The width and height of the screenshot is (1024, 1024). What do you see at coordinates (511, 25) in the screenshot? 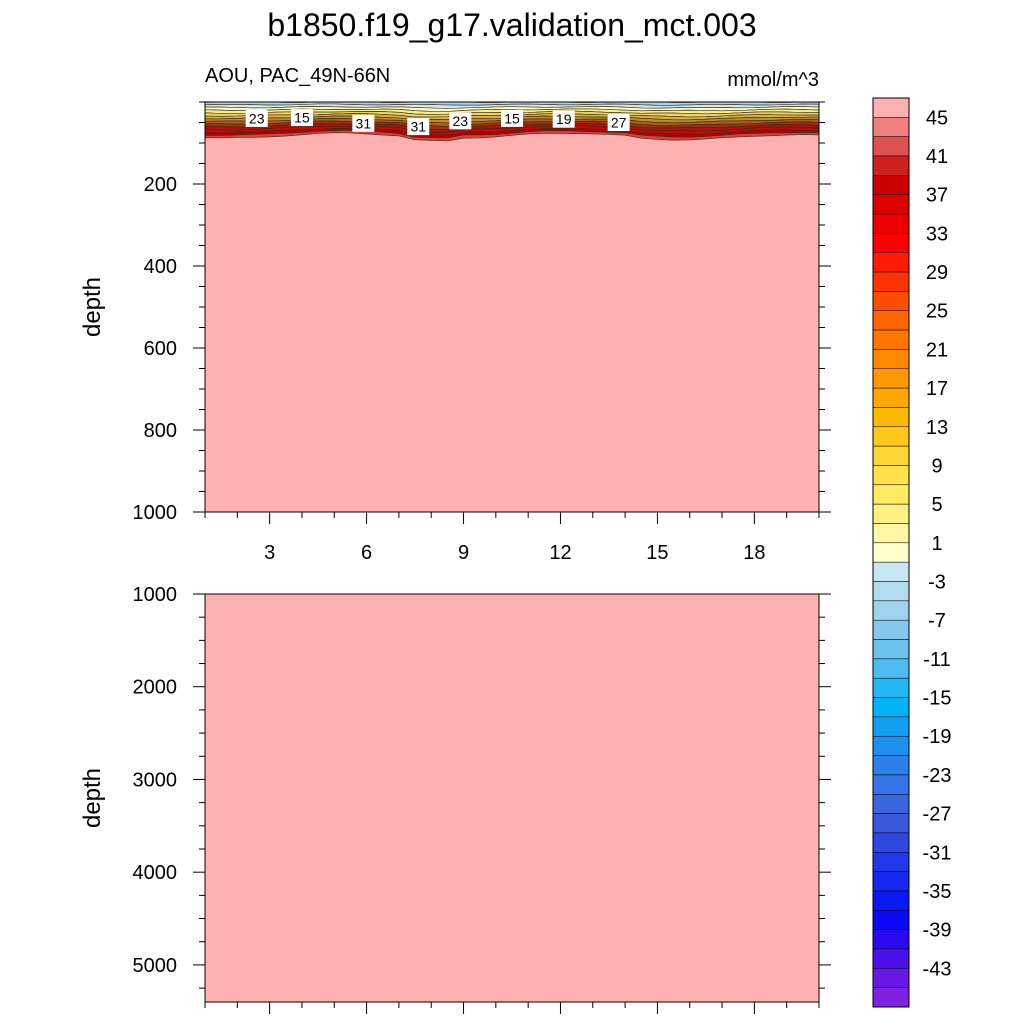
I see `figure-title: b1850.f19_g17.validation_mct.003` at bounding box center [511, 25].